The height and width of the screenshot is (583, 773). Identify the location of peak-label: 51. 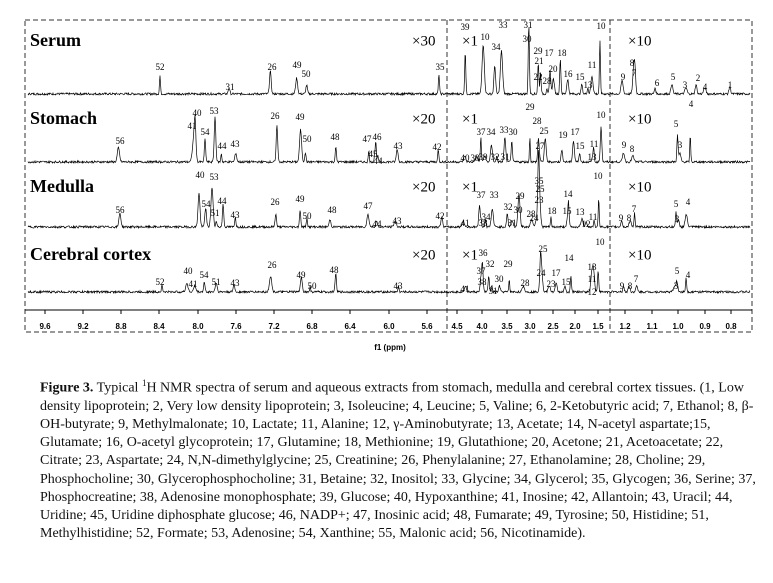
(215, 213).